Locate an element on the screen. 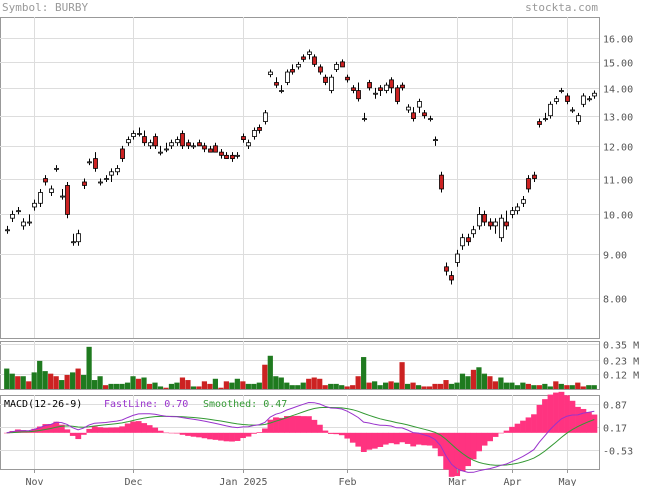  x-axis: Nov Dec Jan 2025 Feb Mar Apr May is located at coordinates (301, 478).